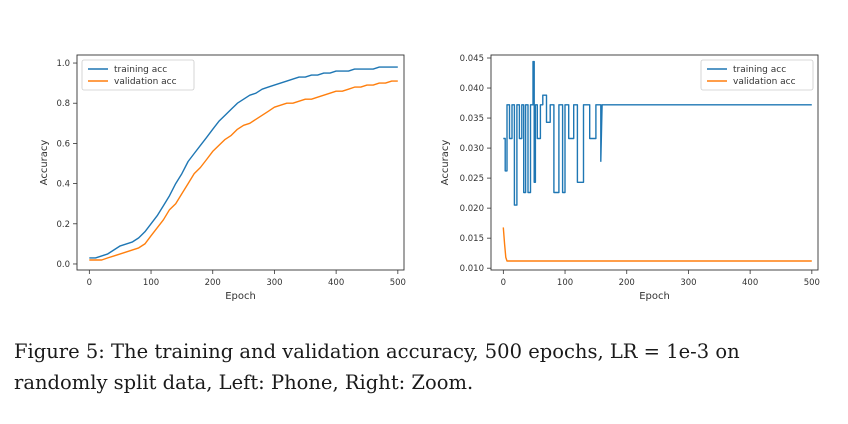 The width and height of the screenshot is (848, 424). What do you see at coordinates (472, 179) in the screenshot?
I see `y-tick-label: 0.025` at bounding box center [472, 179].